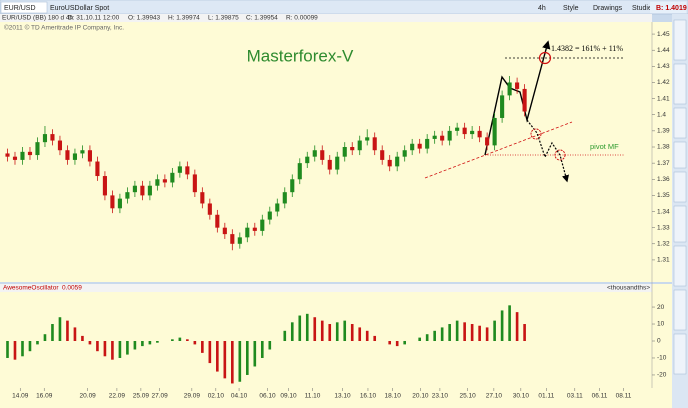  I want to click on y-tick-label: 1.38, so click(663, 147).